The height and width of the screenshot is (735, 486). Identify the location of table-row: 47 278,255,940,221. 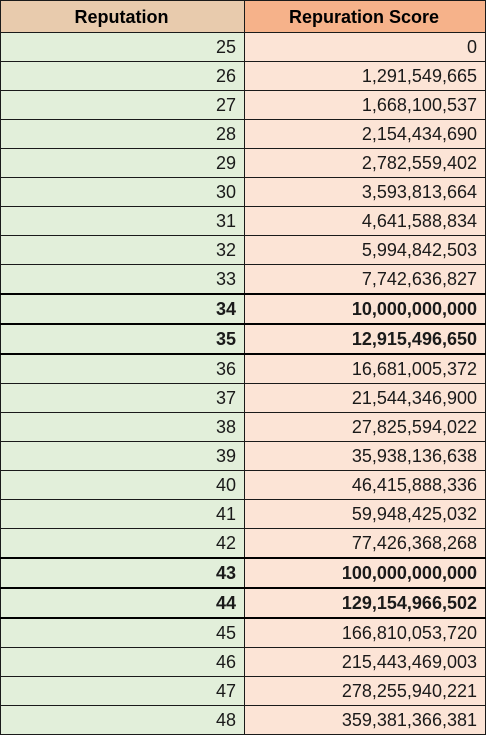
(243, 691).